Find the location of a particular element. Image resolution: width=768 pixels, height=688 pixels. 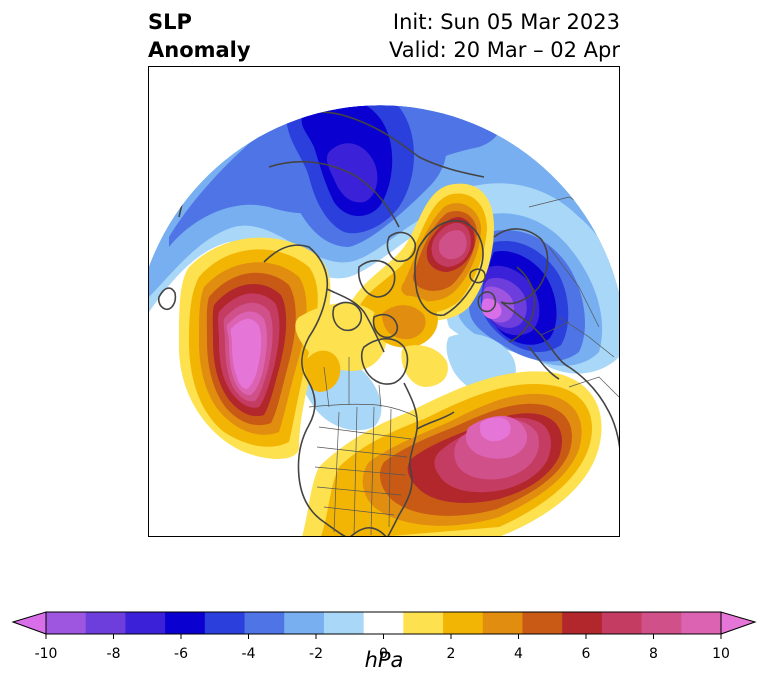

init-date: Init: Sun 05 Mar 2023 is located at coordinates (506, 22).